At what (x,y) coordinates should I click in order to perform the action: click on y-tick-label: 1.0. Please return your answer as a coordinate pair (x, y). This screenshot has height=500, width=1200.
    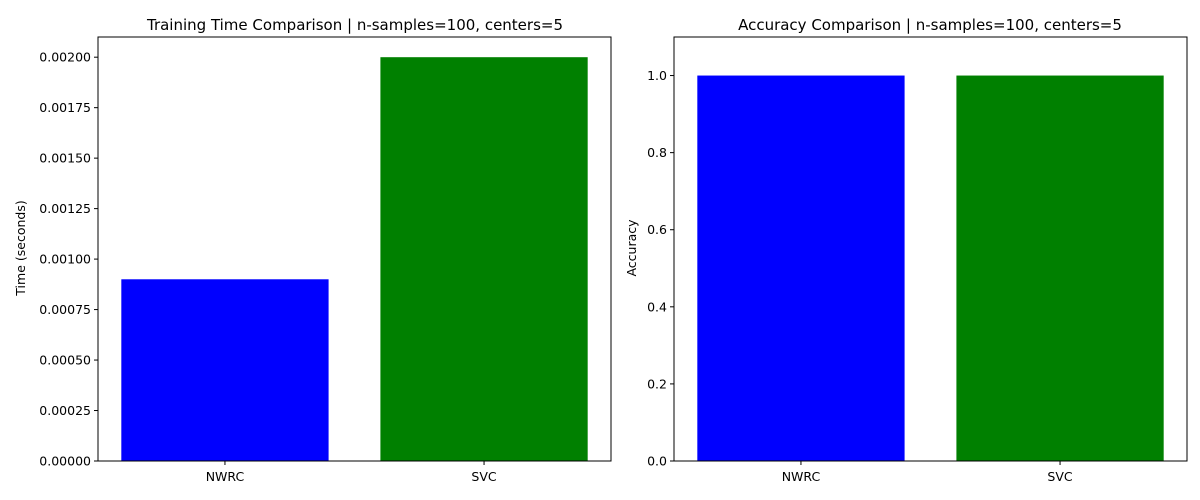
    Looking at the image, I should click on (657, 75).